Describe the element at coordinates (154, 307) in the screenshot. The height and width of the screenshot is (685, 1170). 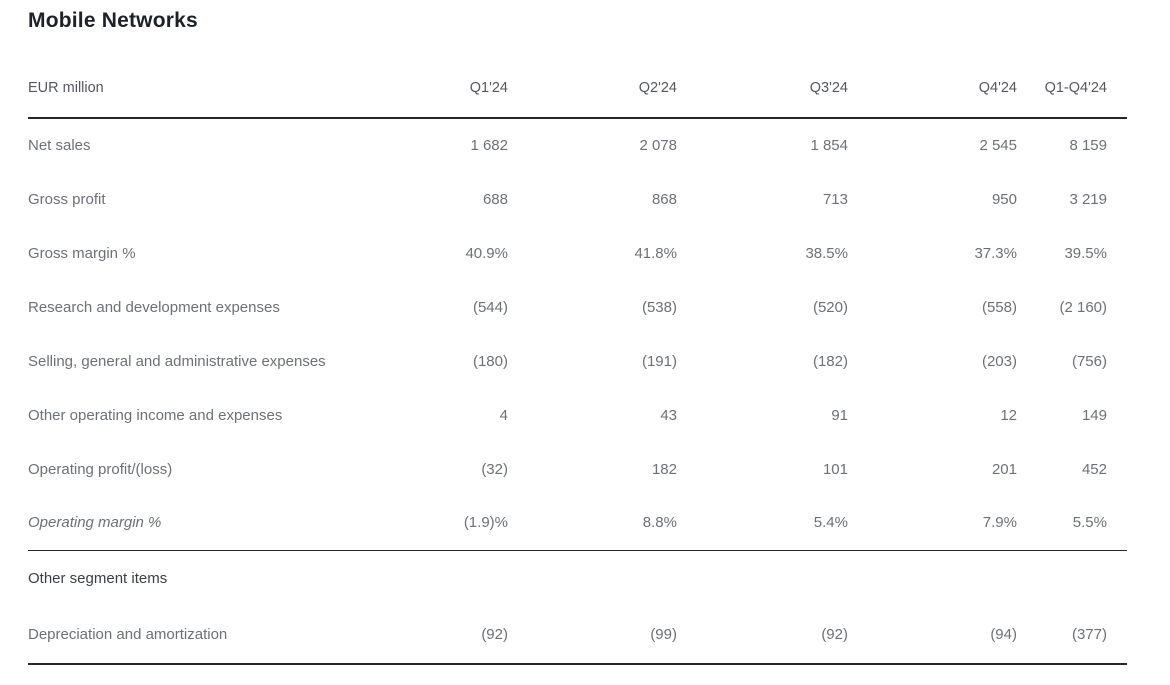
I see `row-label: Research and development expenses` at that location.